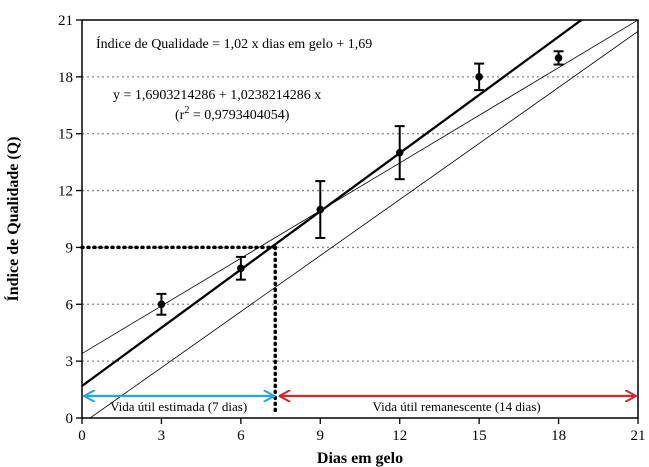  Describe the element at coordinates (558, 436) in the screenshot. I see `x-tick-label: 18` at that location.